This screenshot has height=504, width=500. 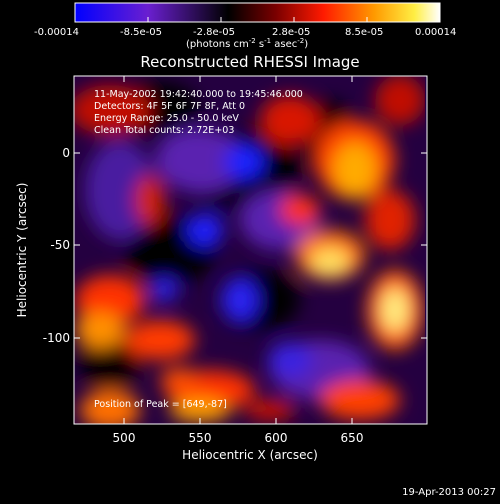 I want to click on info-line-detectors: Detectors: 4F 5F 6F 7F 8F, Att 0, so click(x=169, y=106).